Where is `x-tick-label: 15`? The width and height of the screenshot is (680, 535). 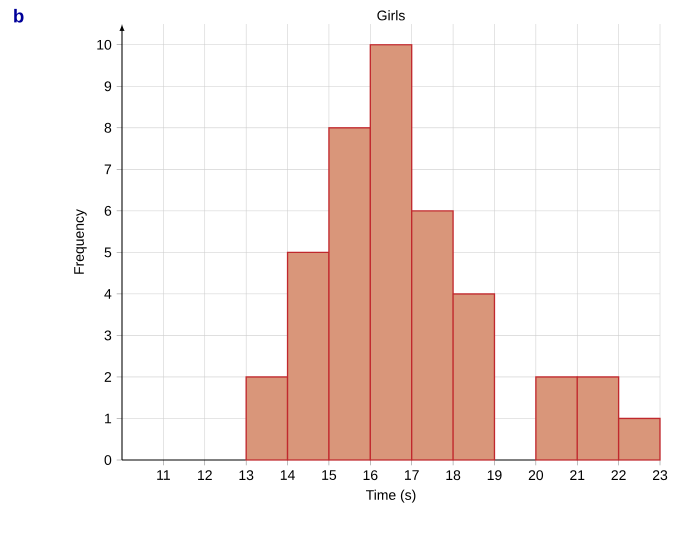 x-tick-label: 15 is located at coordinates (329, 475).